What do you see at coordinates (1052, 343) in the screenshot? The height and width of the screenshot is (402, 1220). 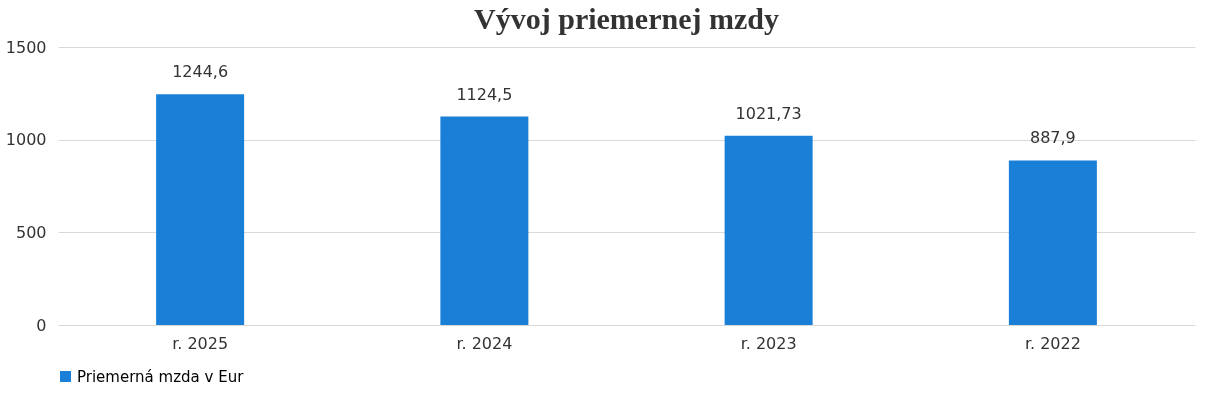 I see `x-tick-label: r. 2022` at bounding box center [1052, 343].